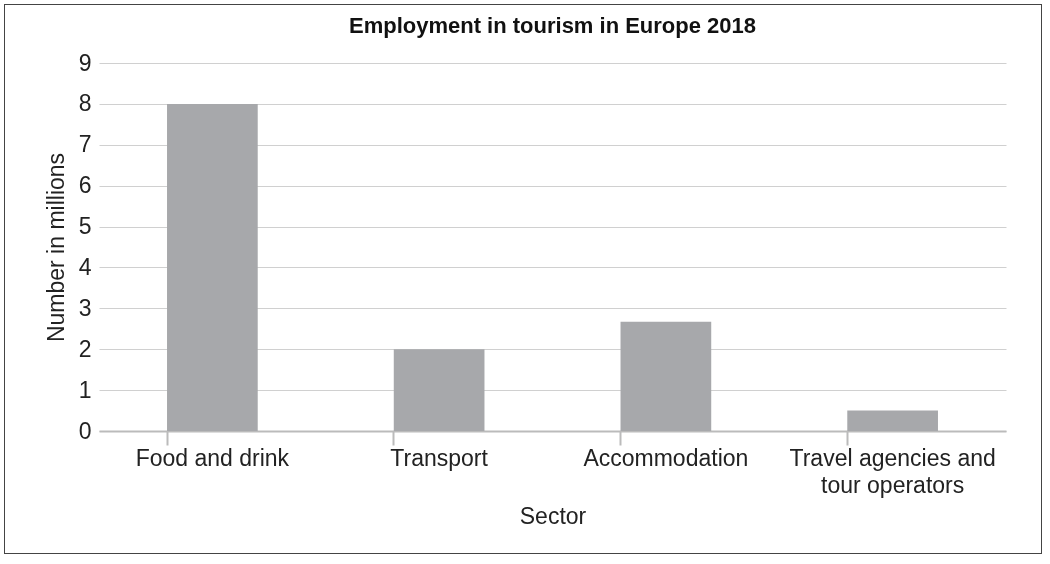 The height and width of the screenshot is (564, 1050). What do you see at coordinates (85, 103) in the screenshot?
I see `y-tick-label: 8` at bounding box center [85, 103].